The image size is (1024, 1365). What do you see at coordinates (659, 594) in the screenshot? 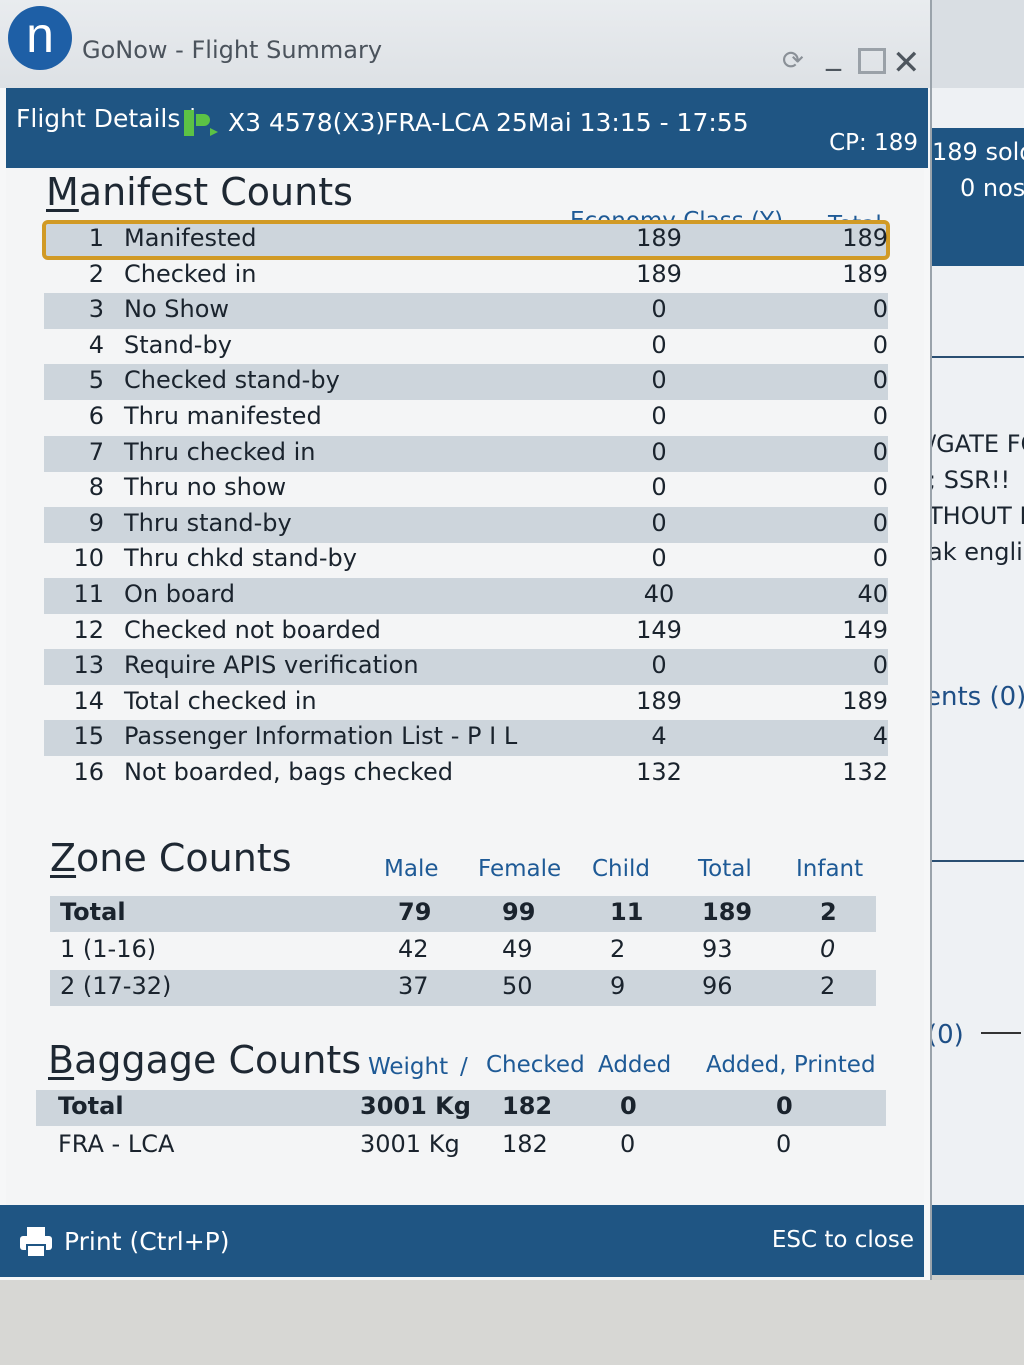
I see `manifest-row-economy: 40` at bounding box center [659, 594].